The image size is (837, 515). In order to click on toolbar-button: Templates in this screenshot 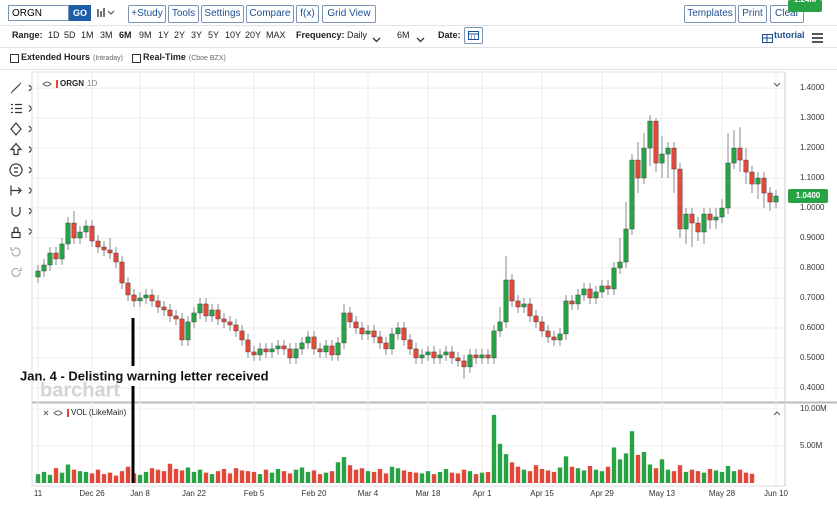, I will do `click(710, 14)`.